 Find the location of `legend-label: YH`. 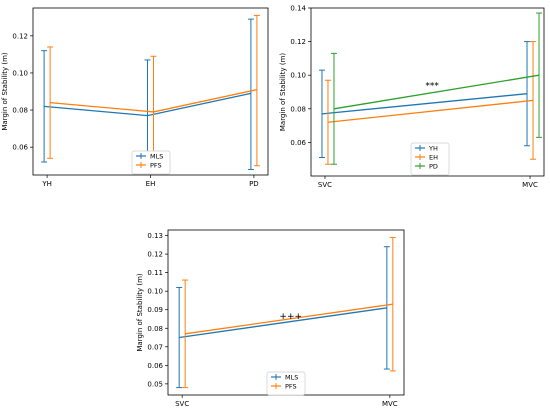

legend-label: YH is located at coordinates (433, 149).